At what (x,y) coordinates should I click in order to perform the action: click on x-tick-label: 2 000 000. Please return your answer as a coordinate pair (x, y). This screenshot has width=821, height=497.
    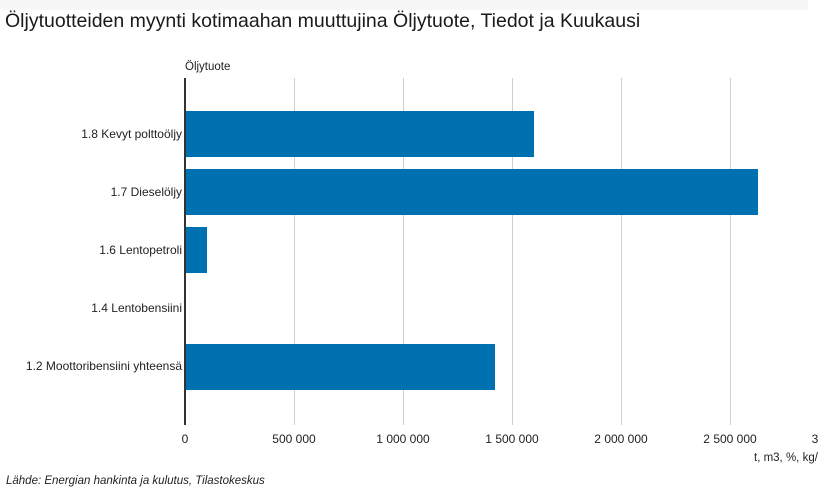
    Looking at the image, I should click on (621, 439).